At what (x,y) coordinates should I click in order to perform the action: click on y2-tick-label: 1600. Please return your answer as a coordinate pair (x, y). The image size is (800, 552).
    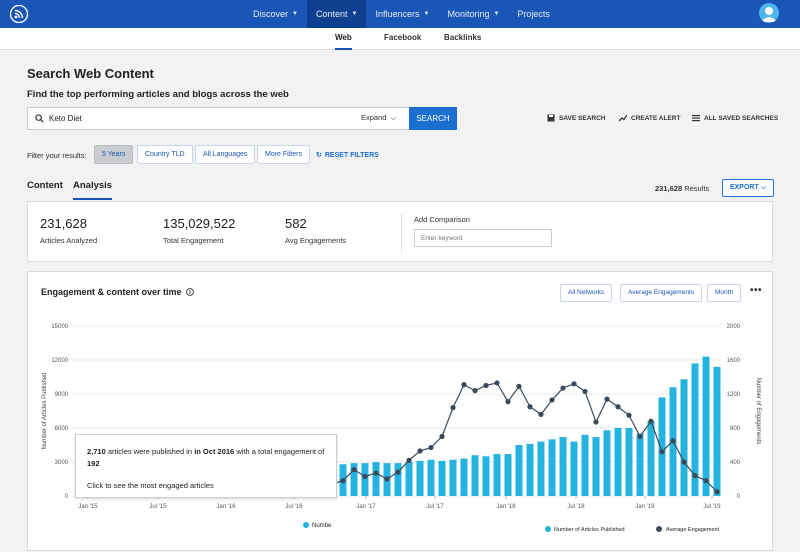
    Looking at the image, I should click on (734, 361).